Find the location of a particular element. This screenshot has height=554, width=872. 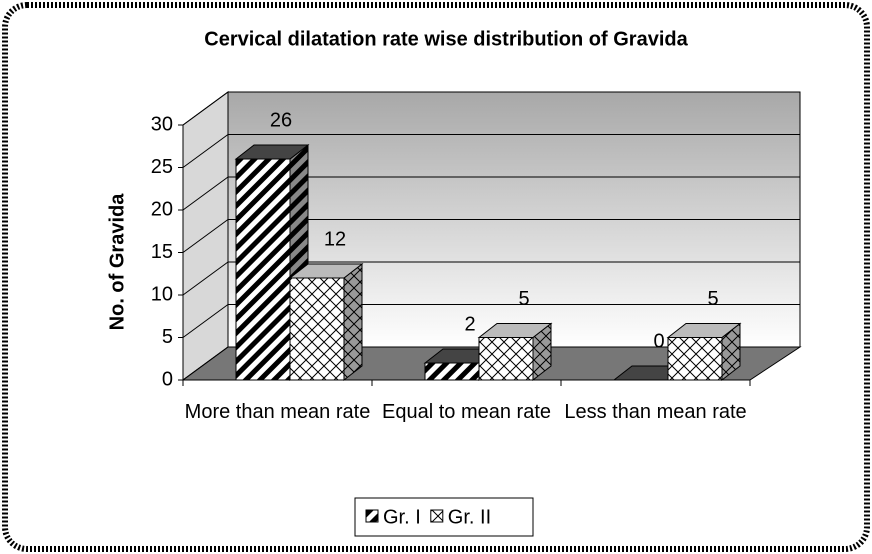

value-label: 0 is located at coordinates (658, 341).